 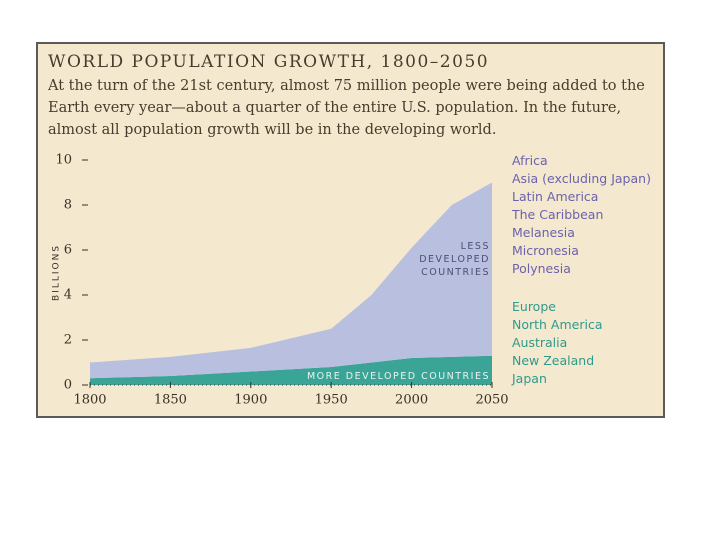 What do you see at coordinates (63, 160) in the screenshot?
I see `y-tick-label: 10` at bounding box center [63, 160].